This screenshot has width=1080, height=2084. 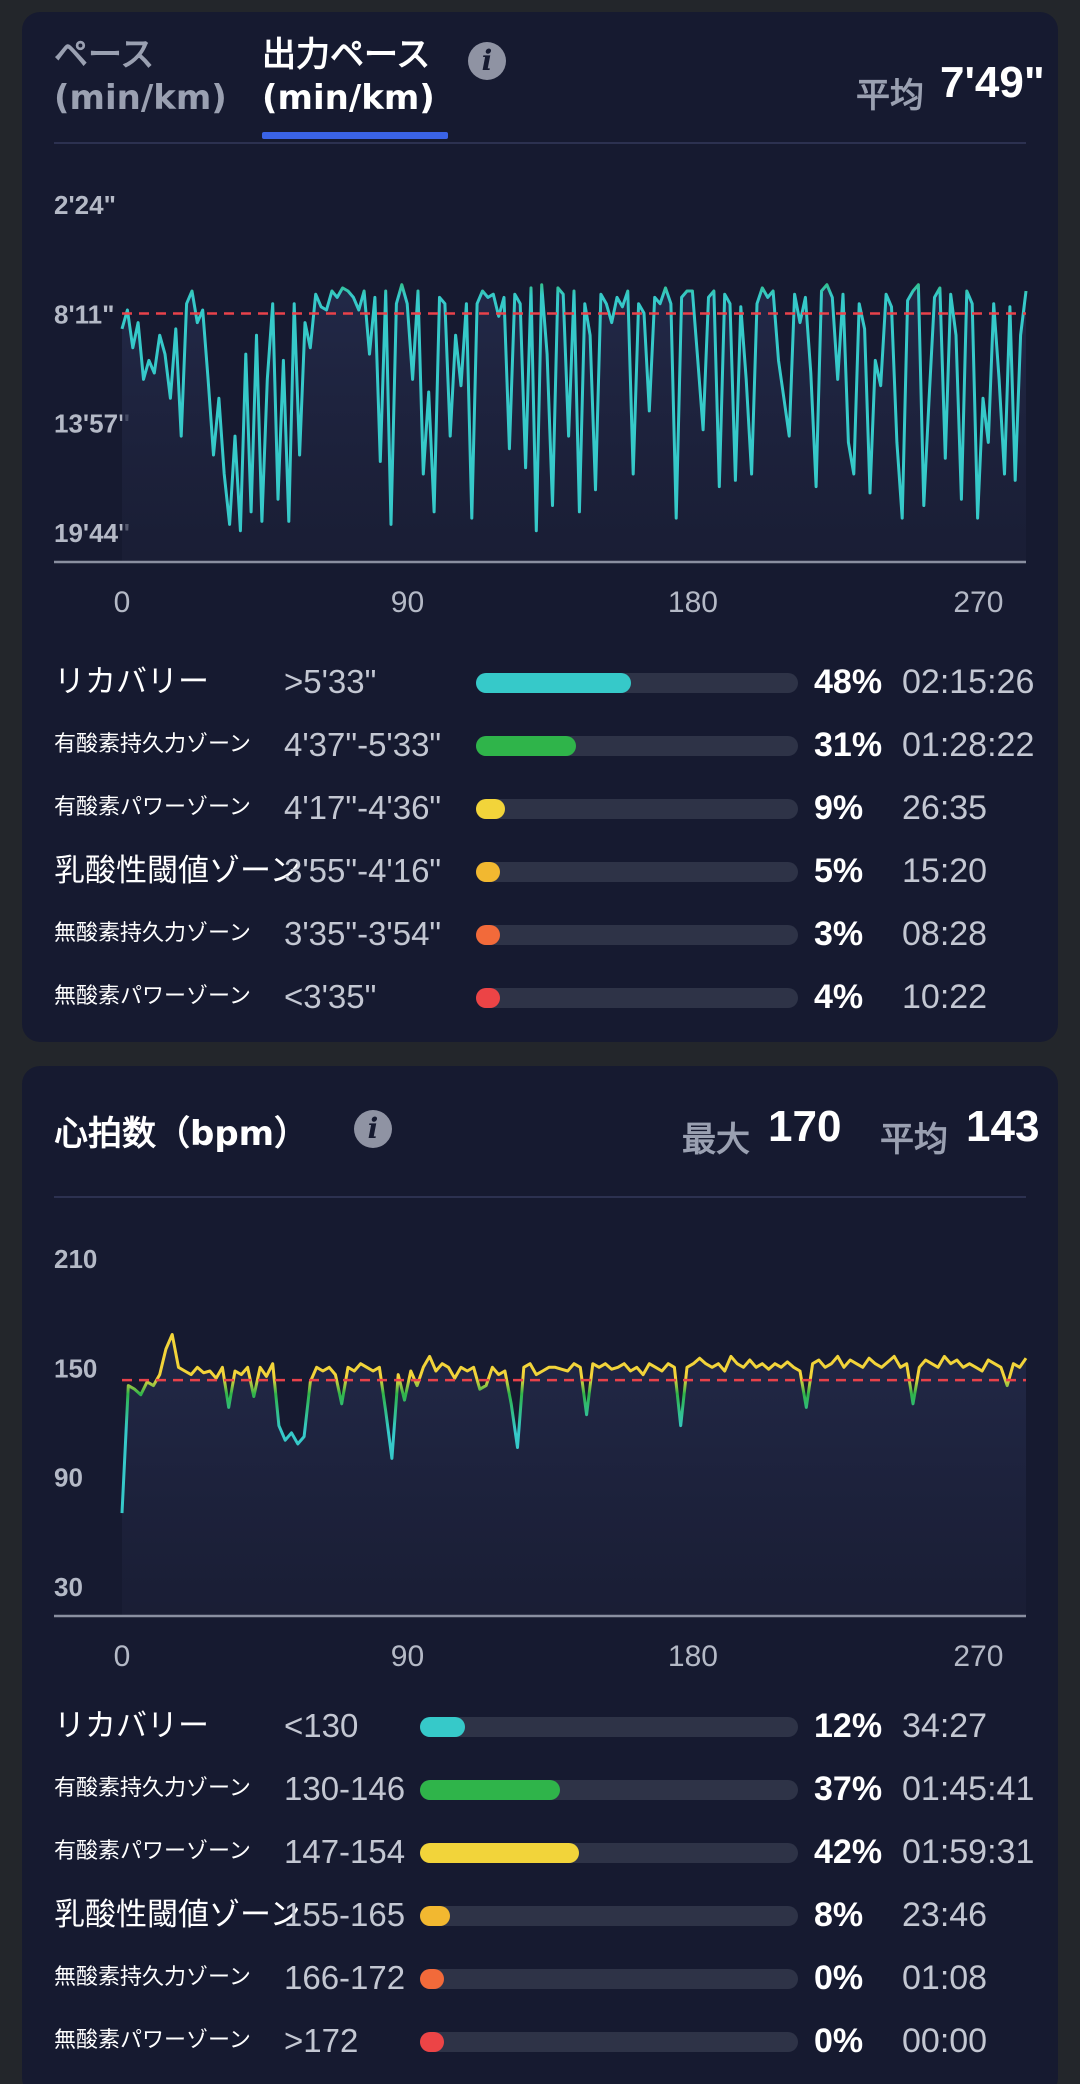 I want to click on zone-row: 有酸素持久力ゾーン 130-146 37% 01:45:41, so click(x=540, y=1789).